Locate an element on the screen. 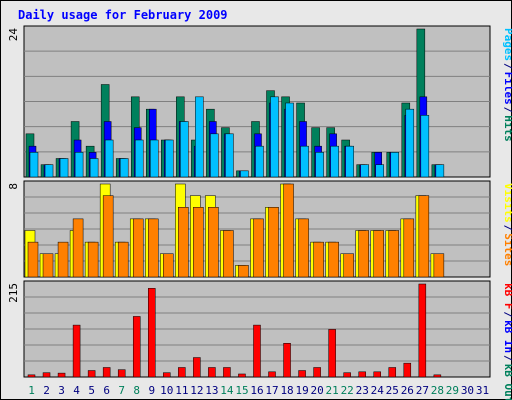  x-tick-label: 23 is located at coordinates (362, 390).